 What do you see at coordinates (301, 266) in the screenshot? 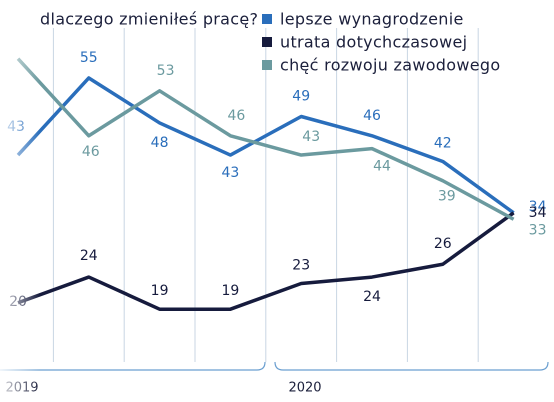
I see `data-label: 23` at bounding box center [301, 266].